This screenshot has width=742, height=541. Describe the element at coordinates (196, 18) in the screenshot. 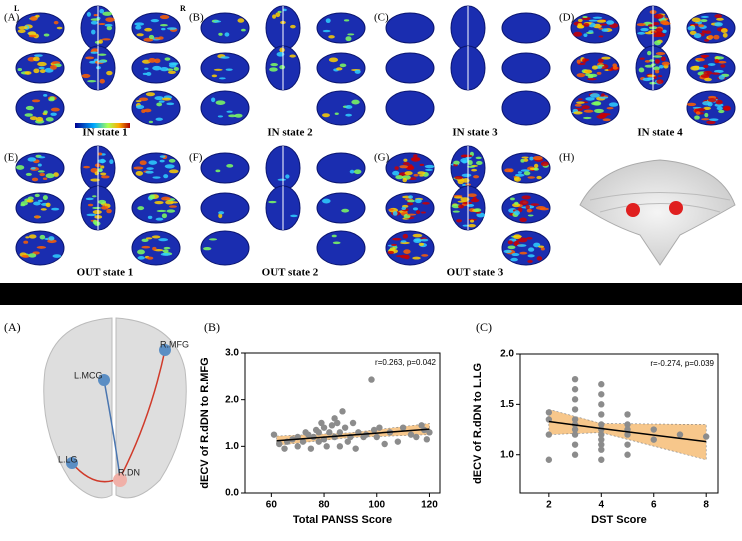

I see `panel-label: (B)` at that location.